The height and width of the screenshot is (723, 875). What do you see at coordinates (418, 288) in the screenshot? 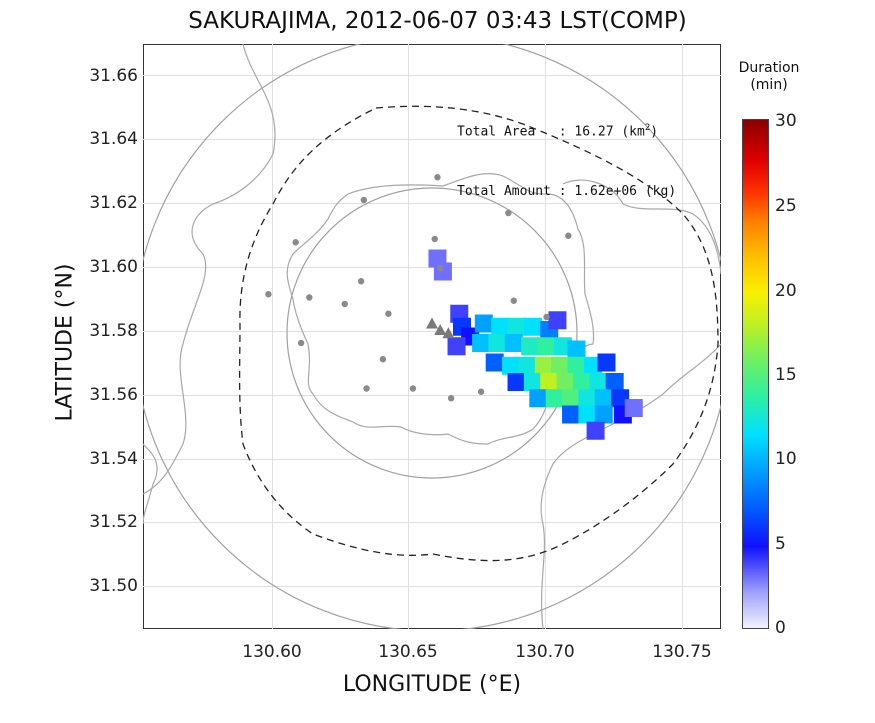
I see `observation-stations` at bounding box center [418, 288].